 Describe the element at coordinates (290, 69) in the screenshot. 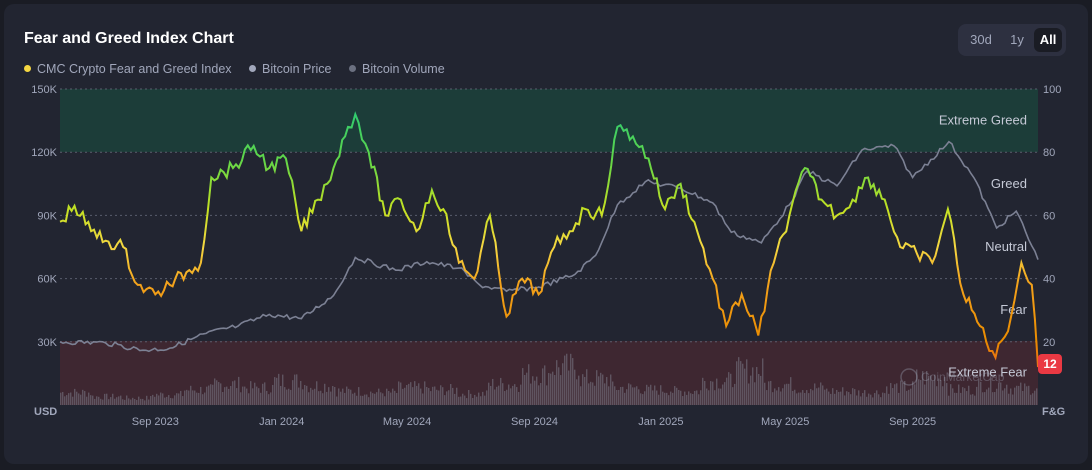

I see `legend-item-bitcoin-price: Bitcoin Price` at that location.